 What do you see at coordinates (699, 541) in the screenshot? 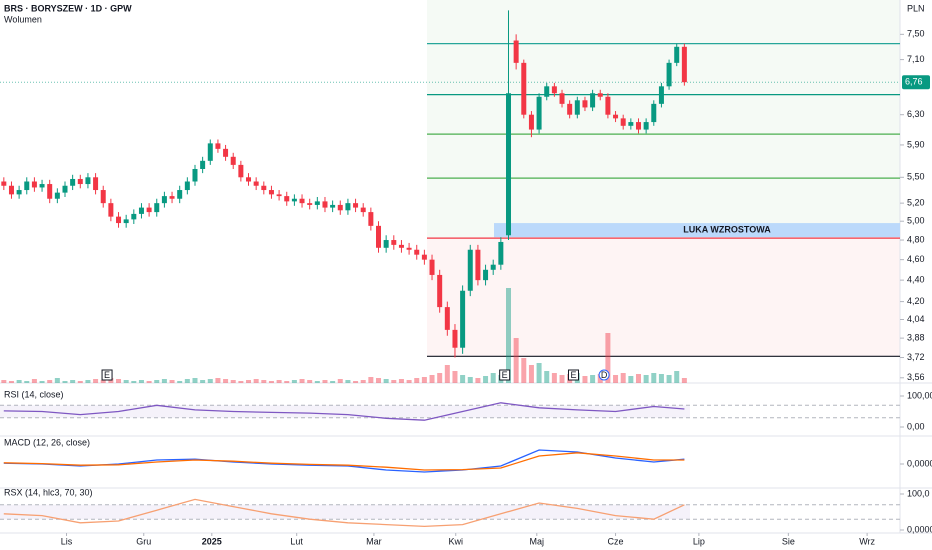
I see `x-tick-label: Lip` at bounding box center [699, 541].